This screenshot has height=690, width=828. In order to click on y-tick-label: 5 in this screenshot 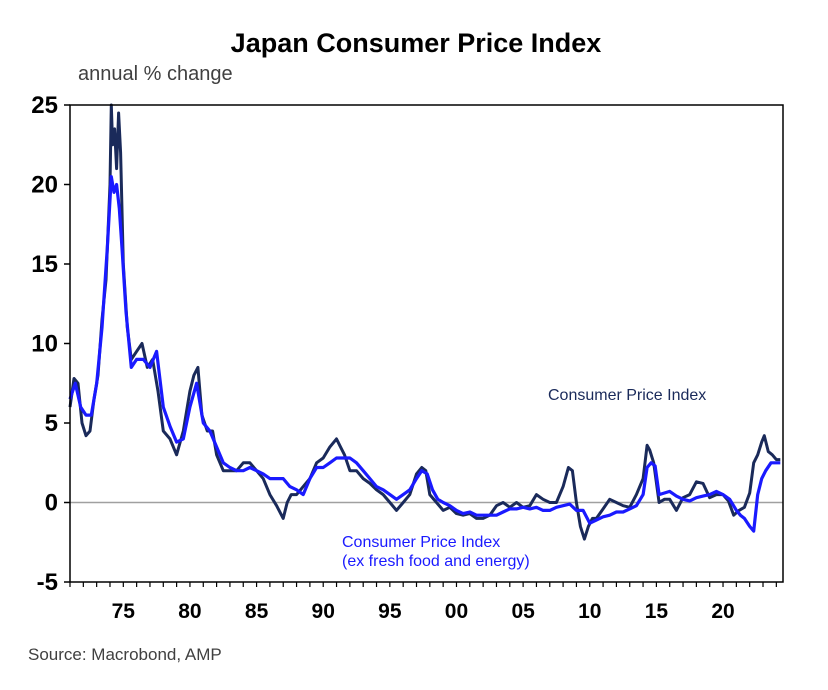, I will do `click(51, 423)`.